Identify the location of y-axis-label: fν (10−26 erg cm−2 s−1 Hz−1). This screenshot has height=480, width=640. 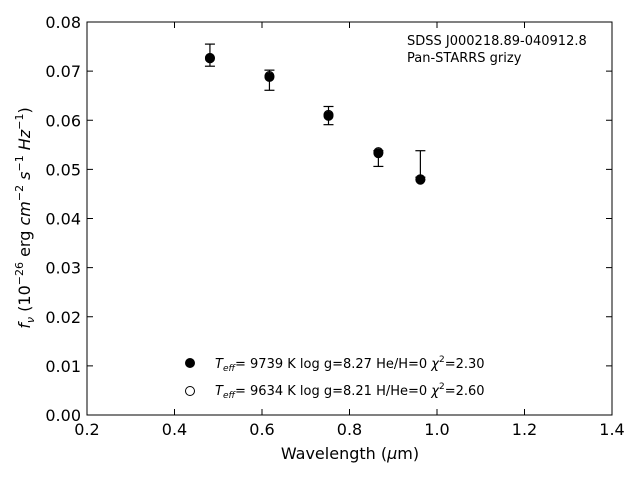
(25, 217).